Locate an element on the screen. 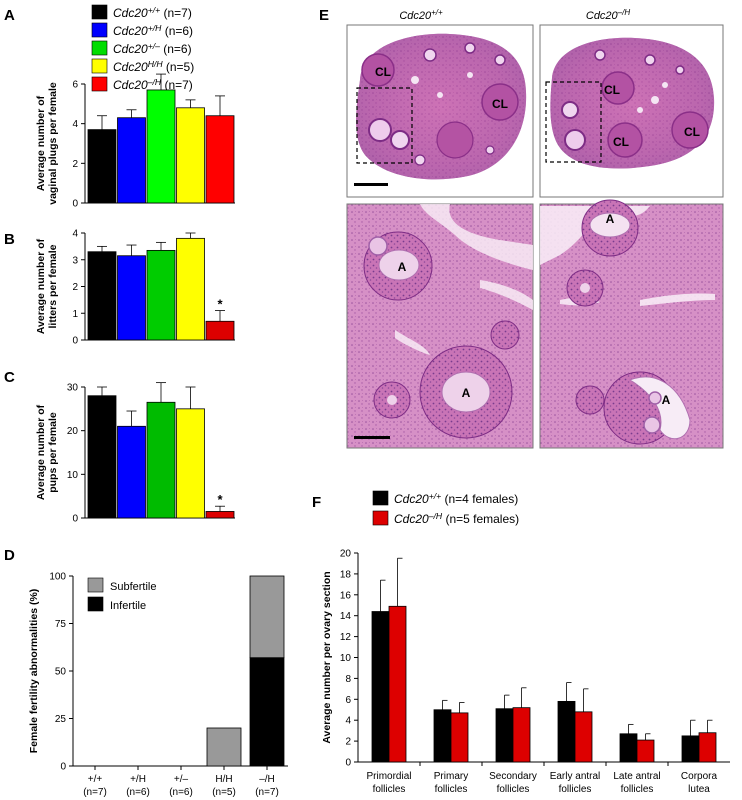 This screenshot has width=742, height=800. y-tick-label: 12 is located at coordinates (346, 637).